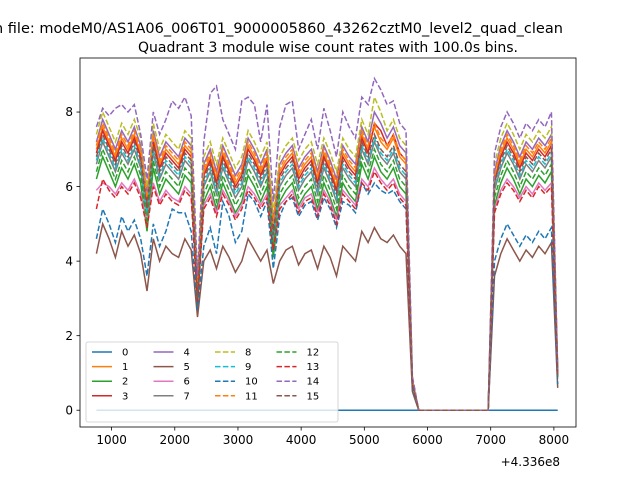 Image resolution: width=640 pixels, height=480 pixels. I want to click on legend-label-5: 5, so click(187, 367).